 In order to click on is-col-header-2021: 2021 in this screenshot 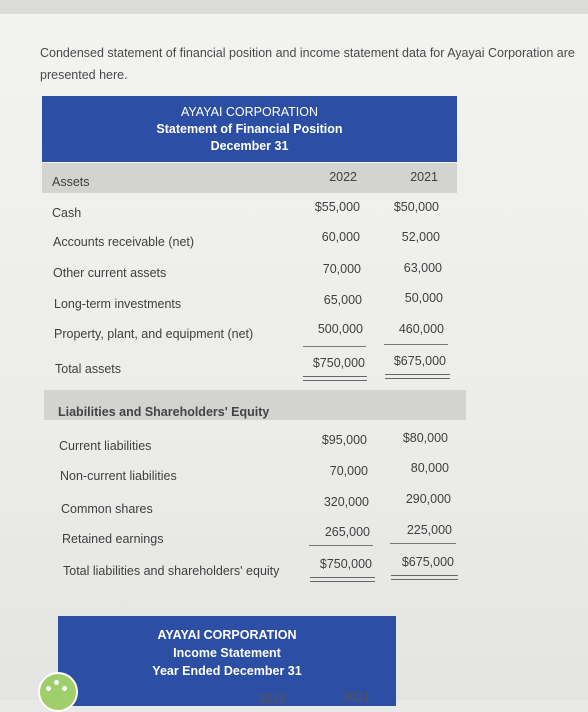, I will do `click(356, 697)`.